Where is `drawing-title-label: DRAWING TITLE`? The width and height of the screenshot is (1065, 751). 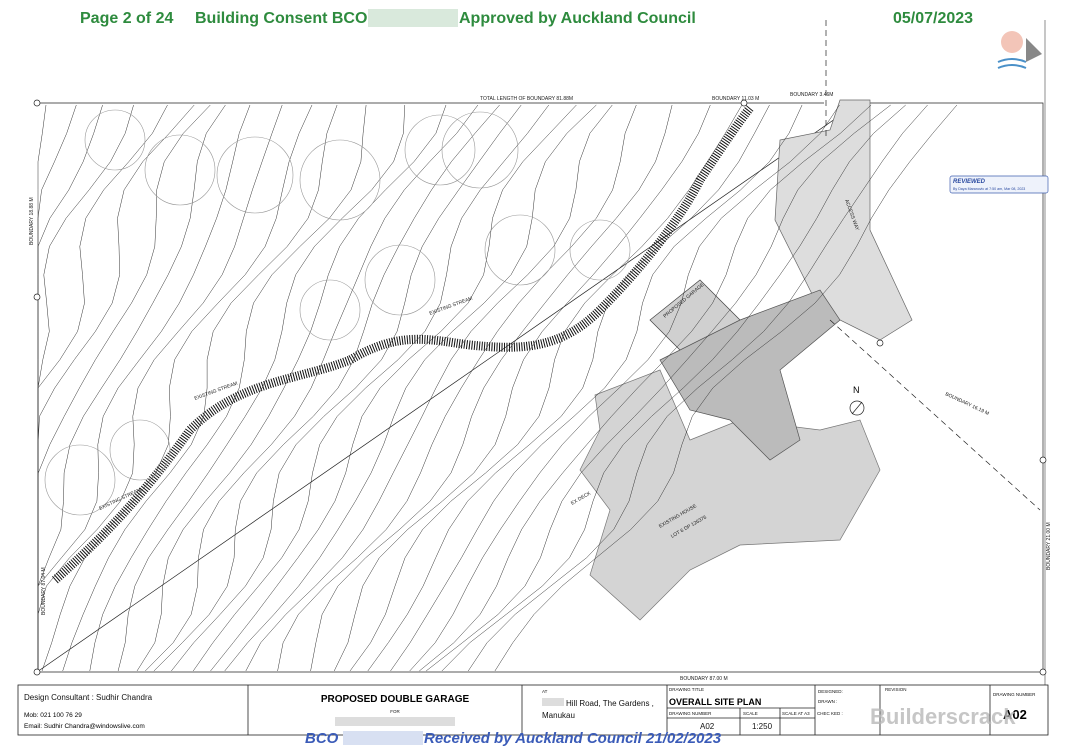
drawing-title-label: DRAWING TITLE is located at coordinates (686, 689).